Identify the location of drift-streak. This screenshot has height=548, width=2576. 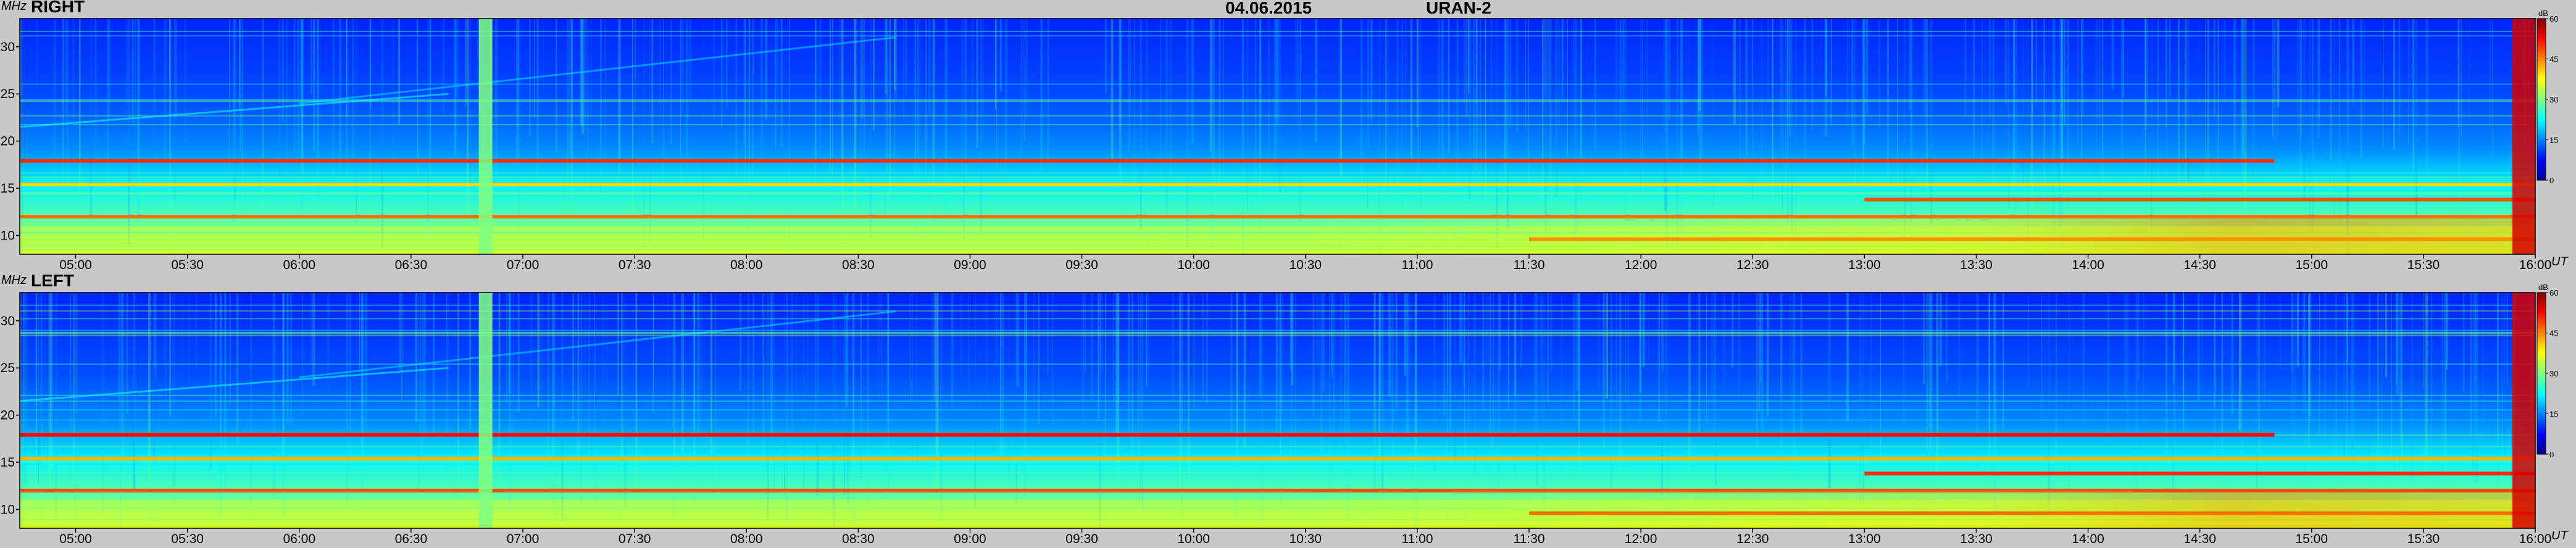
(597, 345).